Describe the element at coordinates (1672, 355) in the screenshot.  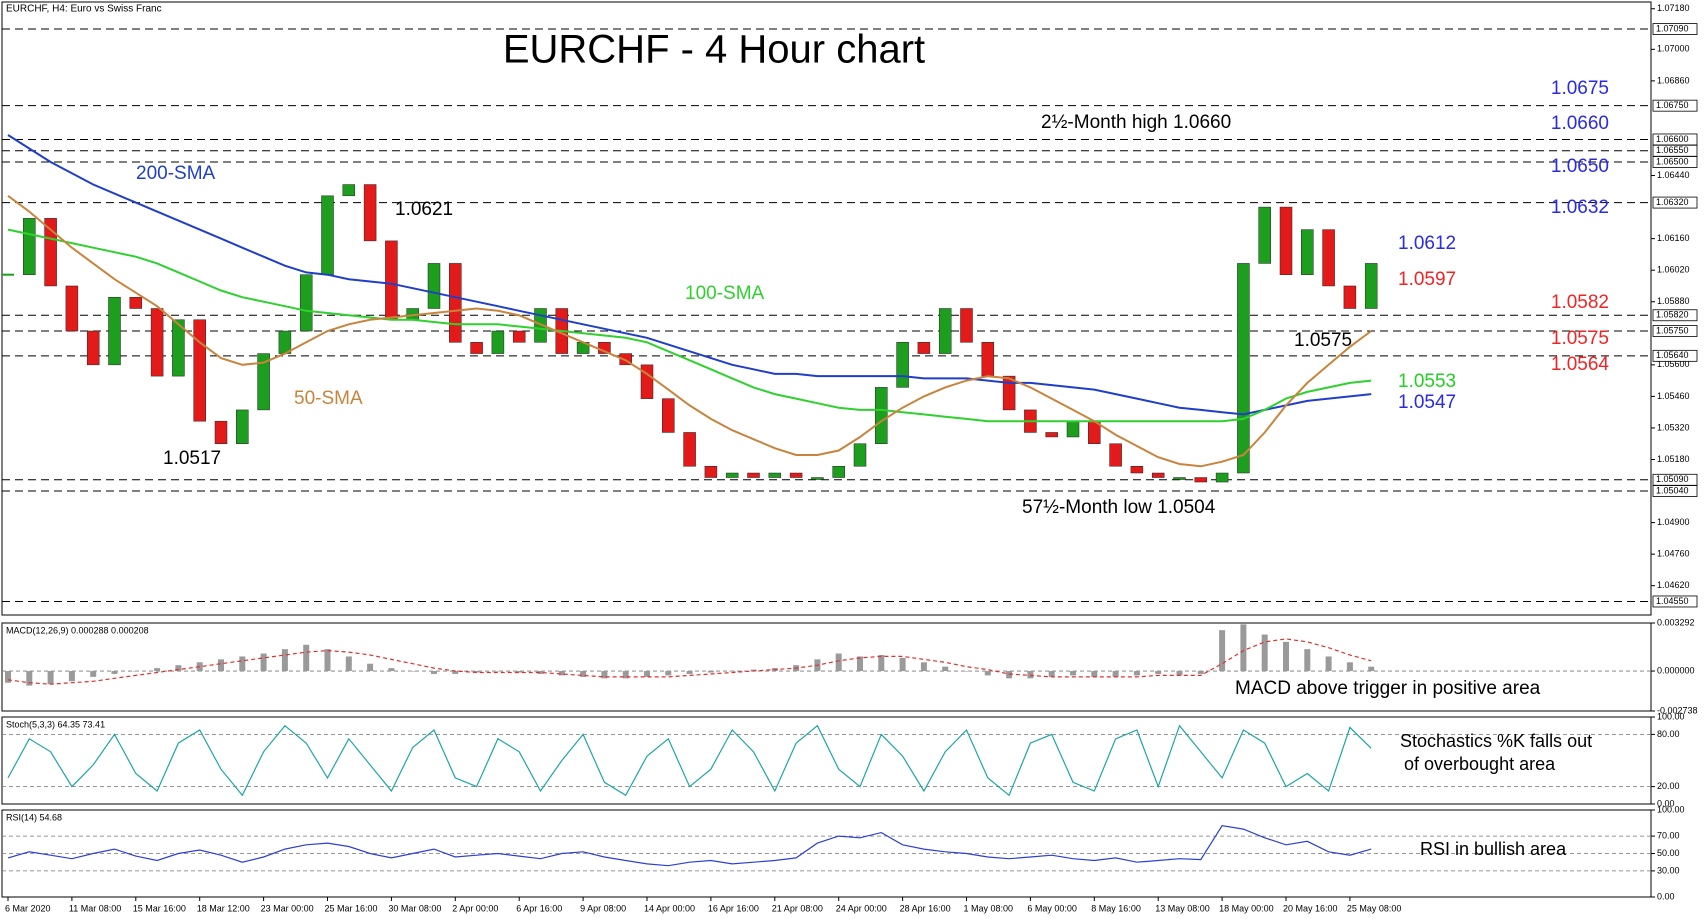
I see `level-label: 1.05640` at that location.